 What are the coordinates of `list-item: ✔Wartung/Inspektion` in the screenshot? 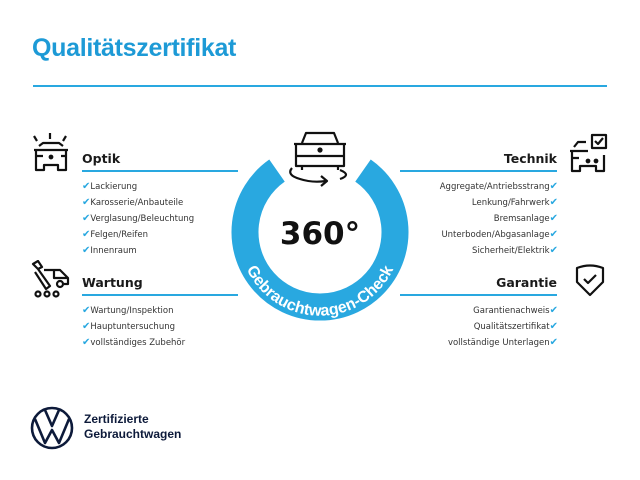 It's located at (128, 310).